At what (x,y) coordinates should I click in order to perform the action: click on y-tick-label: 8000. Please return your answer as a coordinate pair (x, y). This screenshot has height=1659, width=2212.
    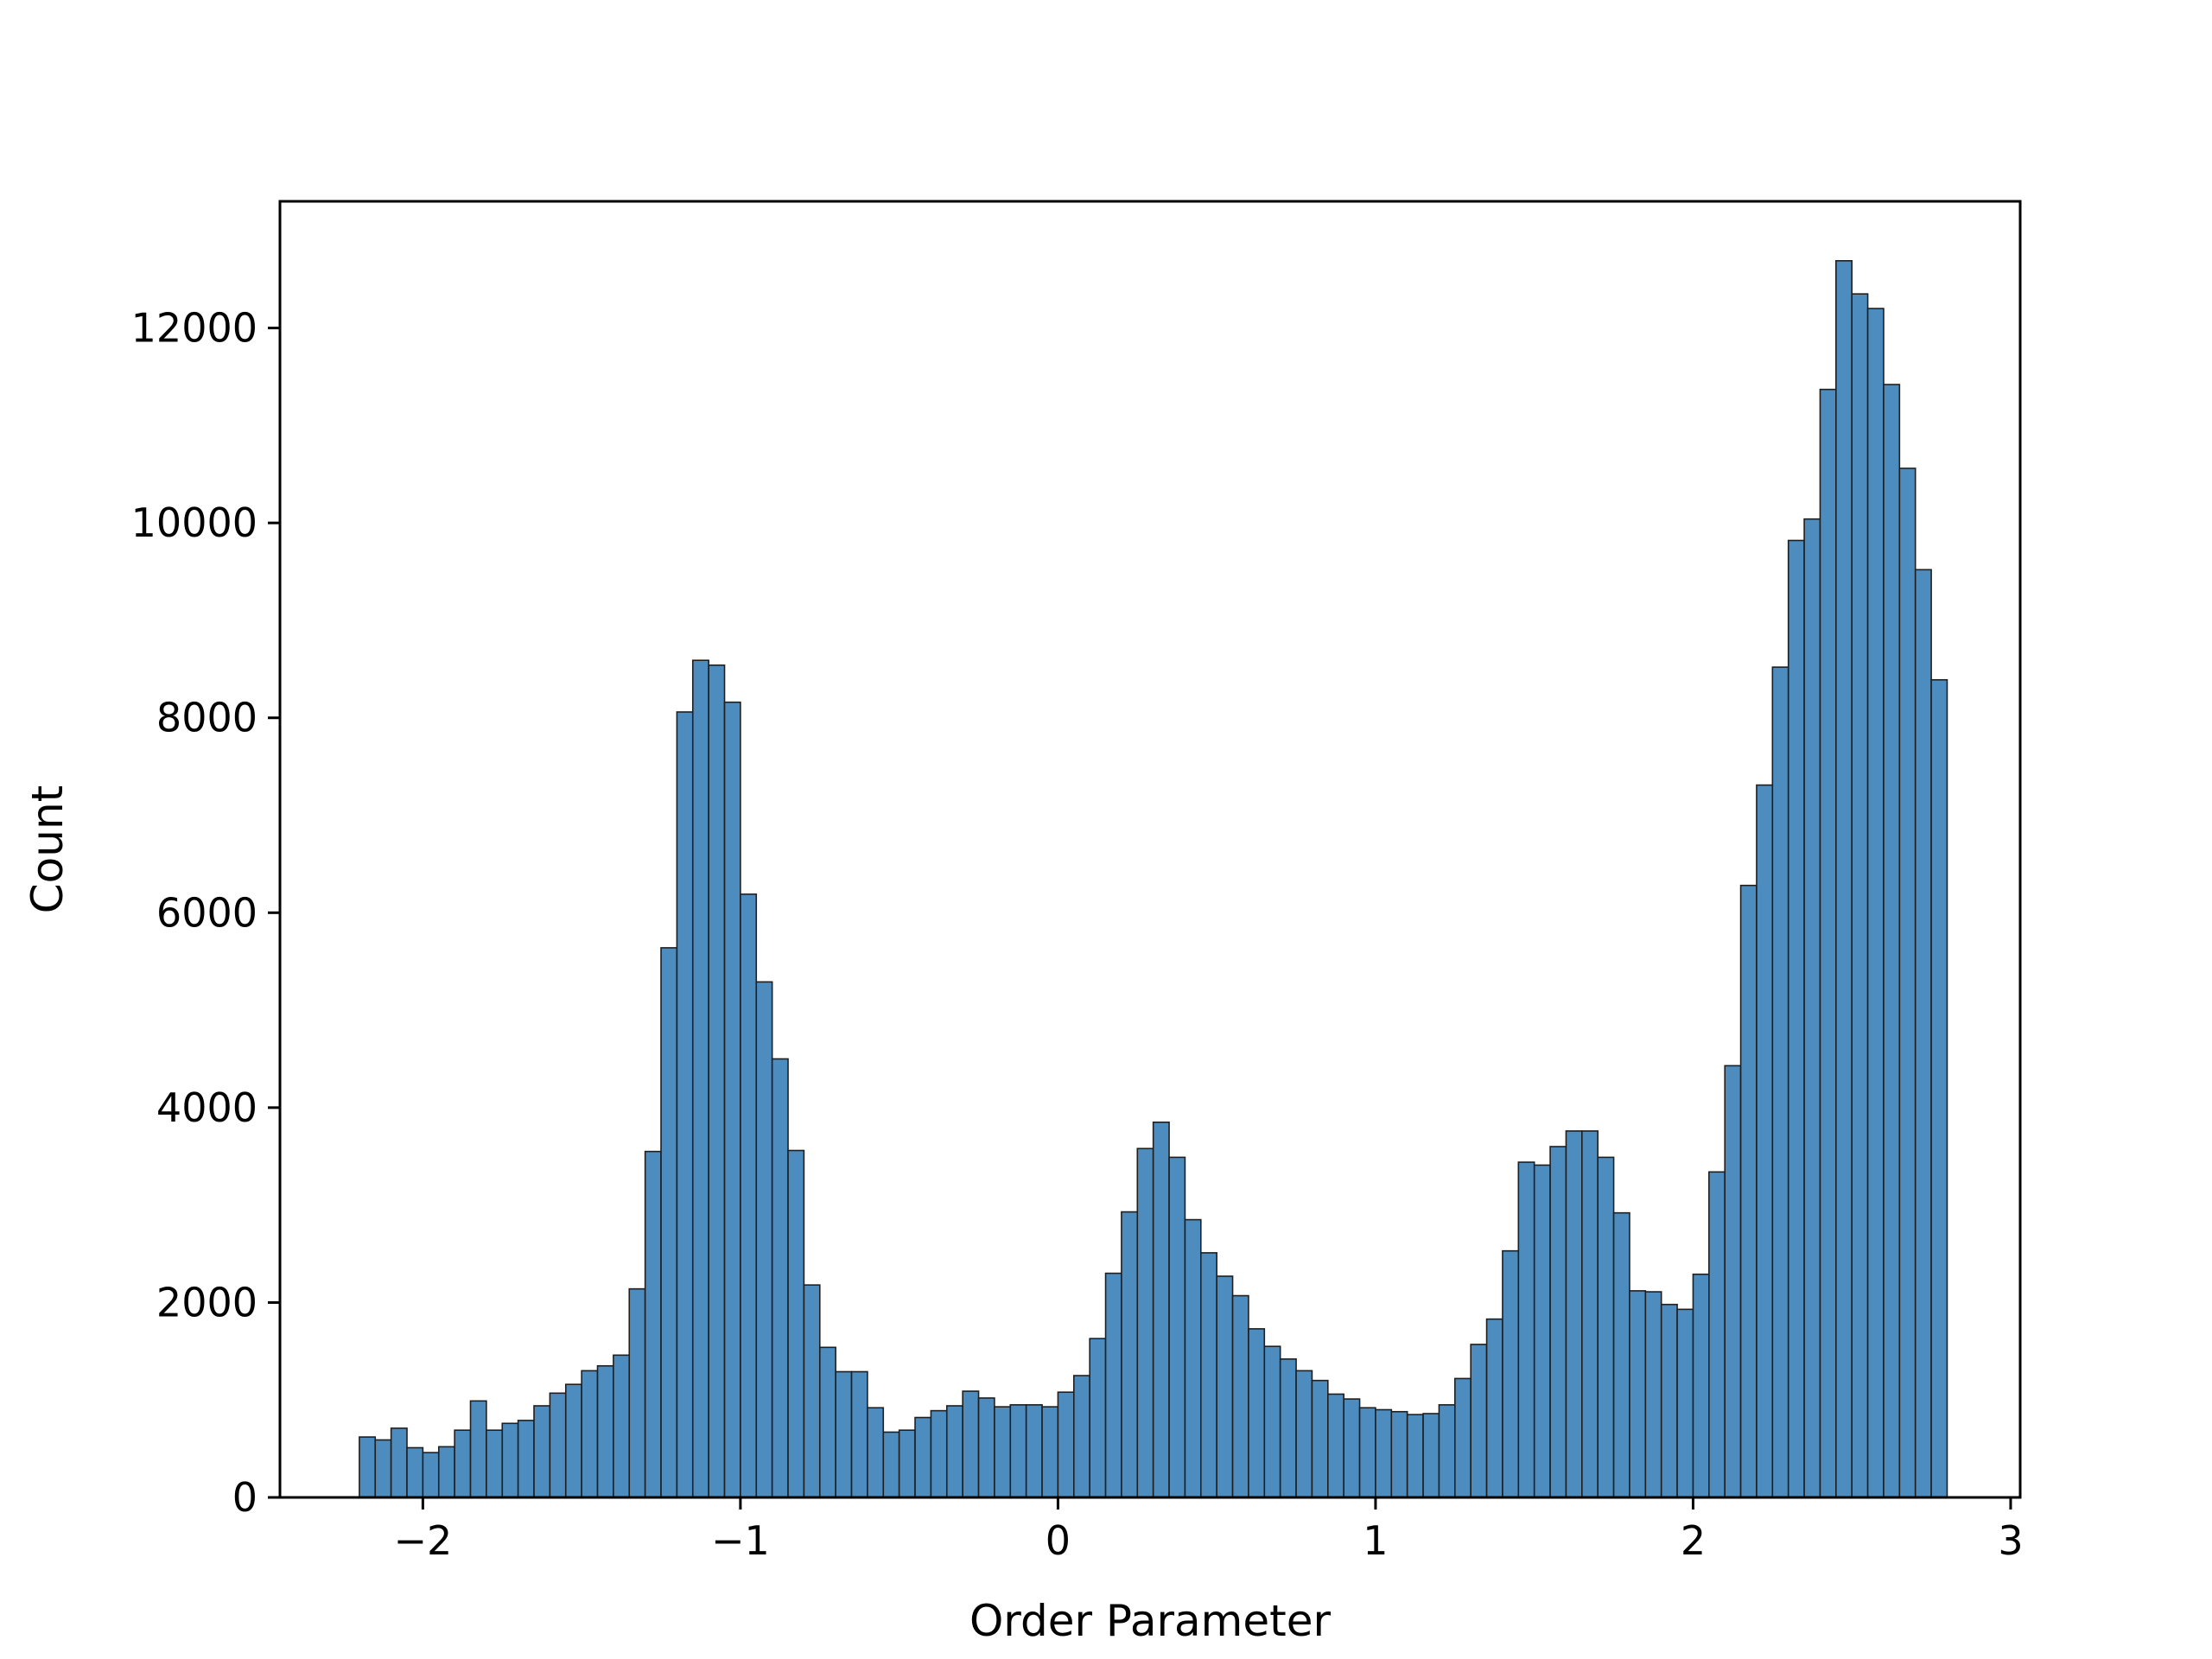
    Looking at the image, I should click on (206, 718).